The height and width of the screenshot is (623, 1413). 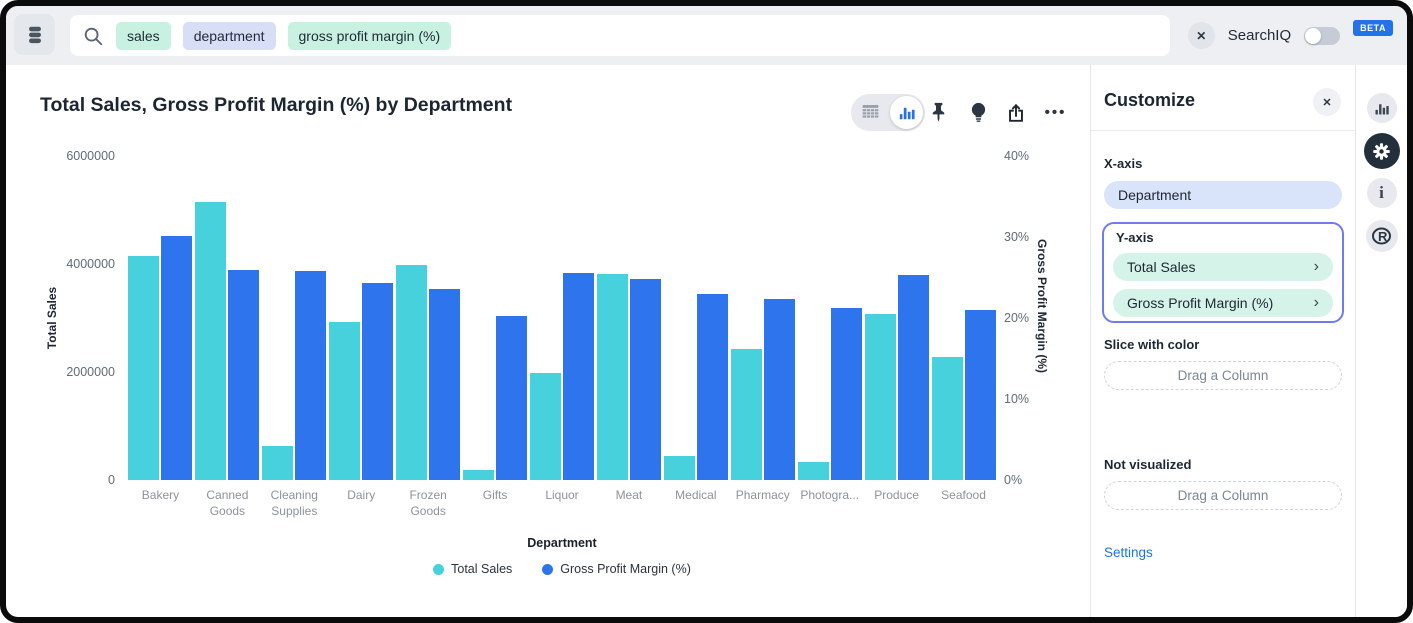 I want to click on search-token: gross profit margin (%), so click(x=369, y=35).